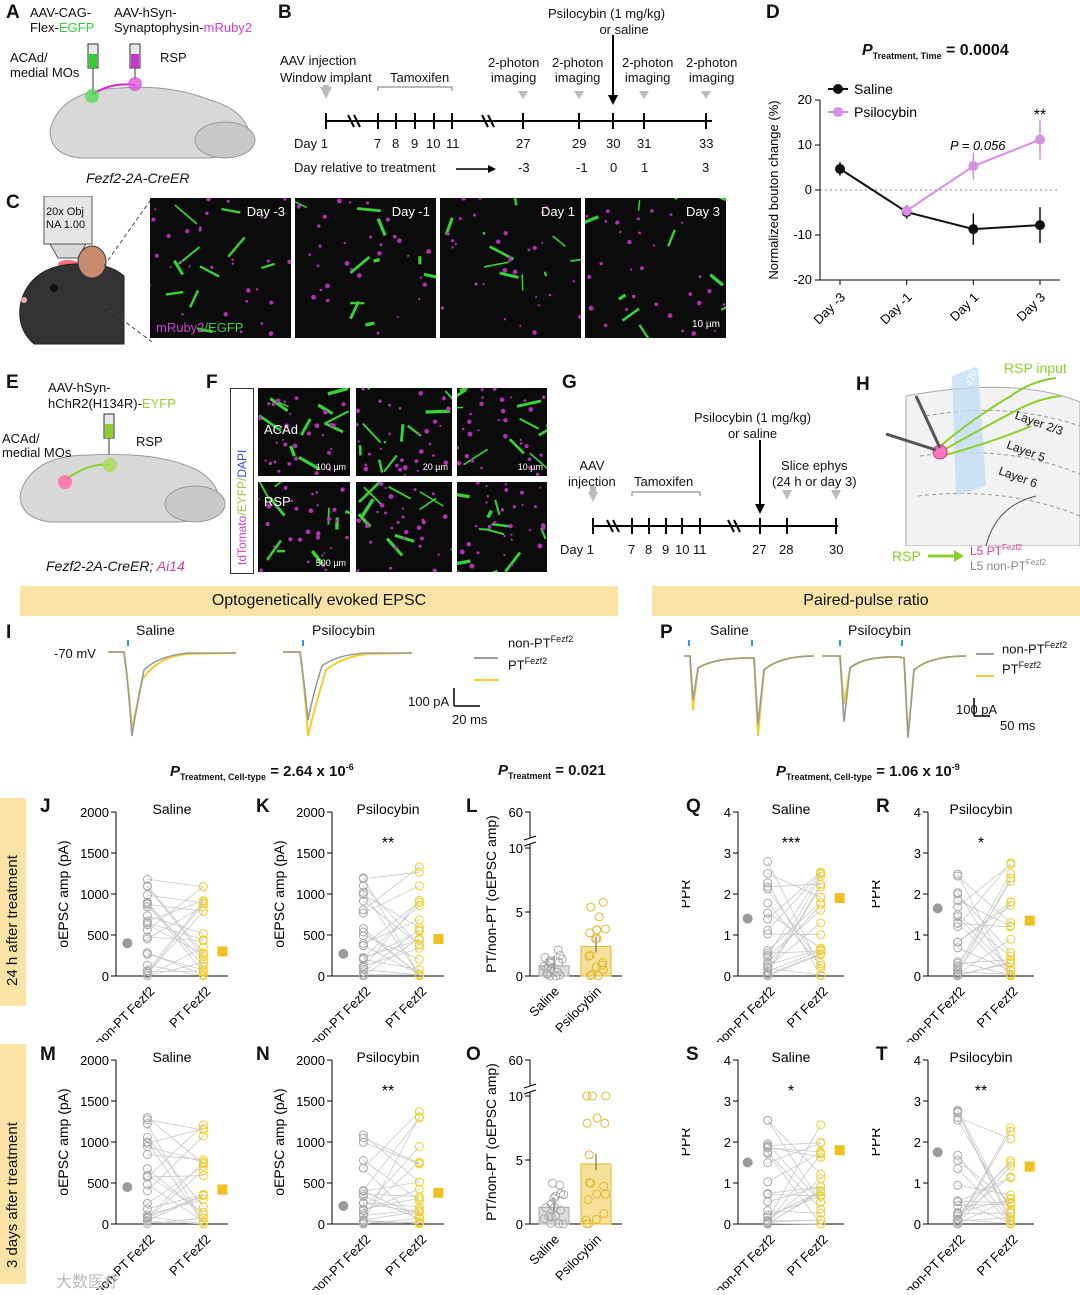  What do you see at coordinates (45, 806) in the screenshot?
I see `panel-label-j: J` at bounding box center [45, 806].